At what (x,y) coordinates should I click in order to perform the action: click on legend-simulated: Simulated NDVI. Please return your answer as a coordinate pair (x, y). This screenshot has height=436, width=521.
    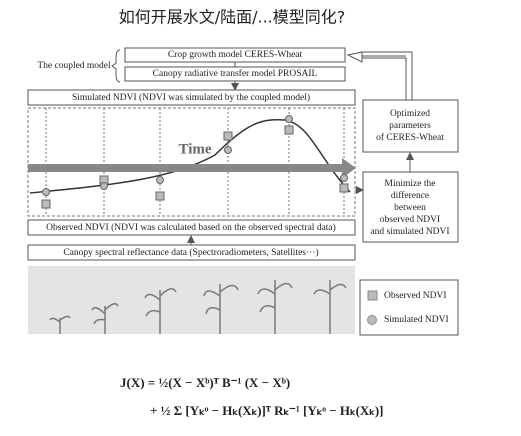
    Looking at the image, I should click on (416, 320).